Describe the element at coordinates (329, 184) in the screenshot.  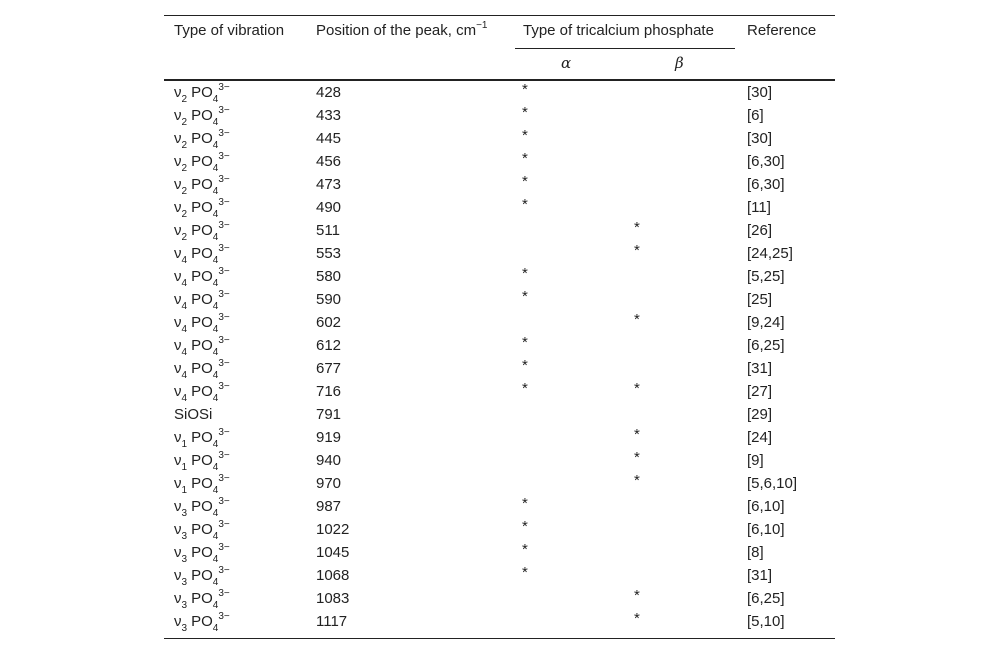
I see `peak-cell: 473` at that location.